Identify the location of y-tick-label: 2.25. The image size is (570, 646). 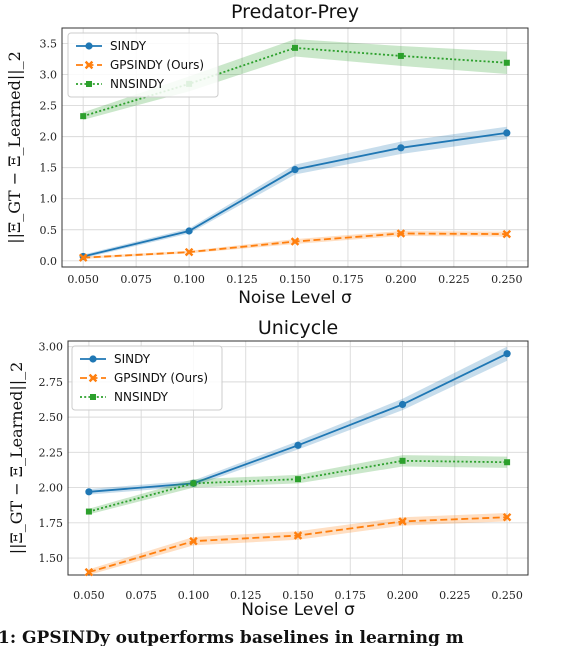
(51, 452).